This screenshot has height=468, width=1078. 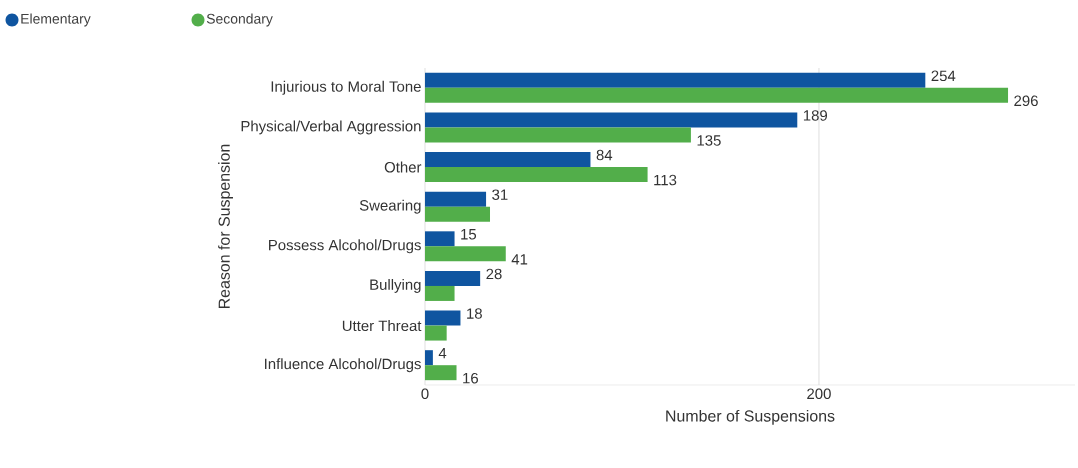 I want to click on data-label: 4, so click(x=442, y=353).